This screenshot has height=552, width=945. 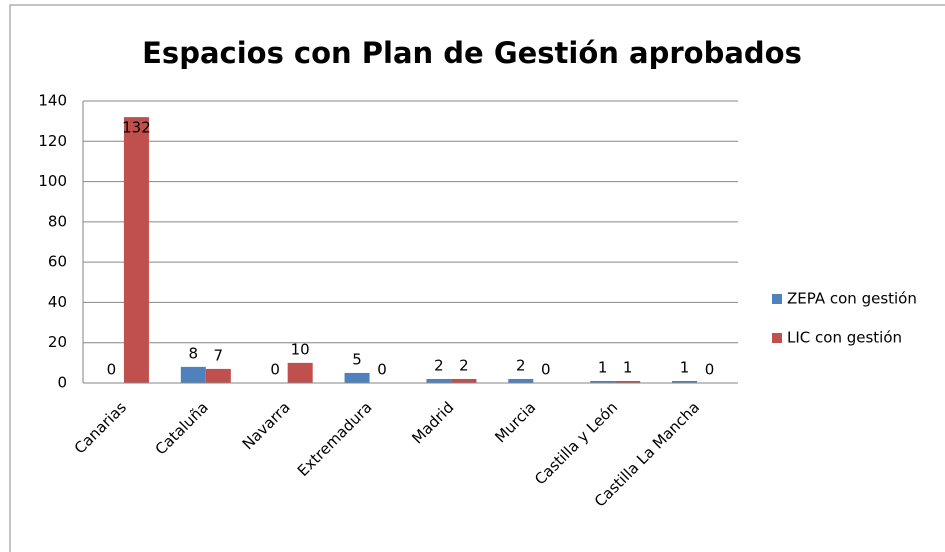 What do you see at coordinates (357, 359) in the screenshot?
I see `data-label: 5` at bounding box center [357, 359].